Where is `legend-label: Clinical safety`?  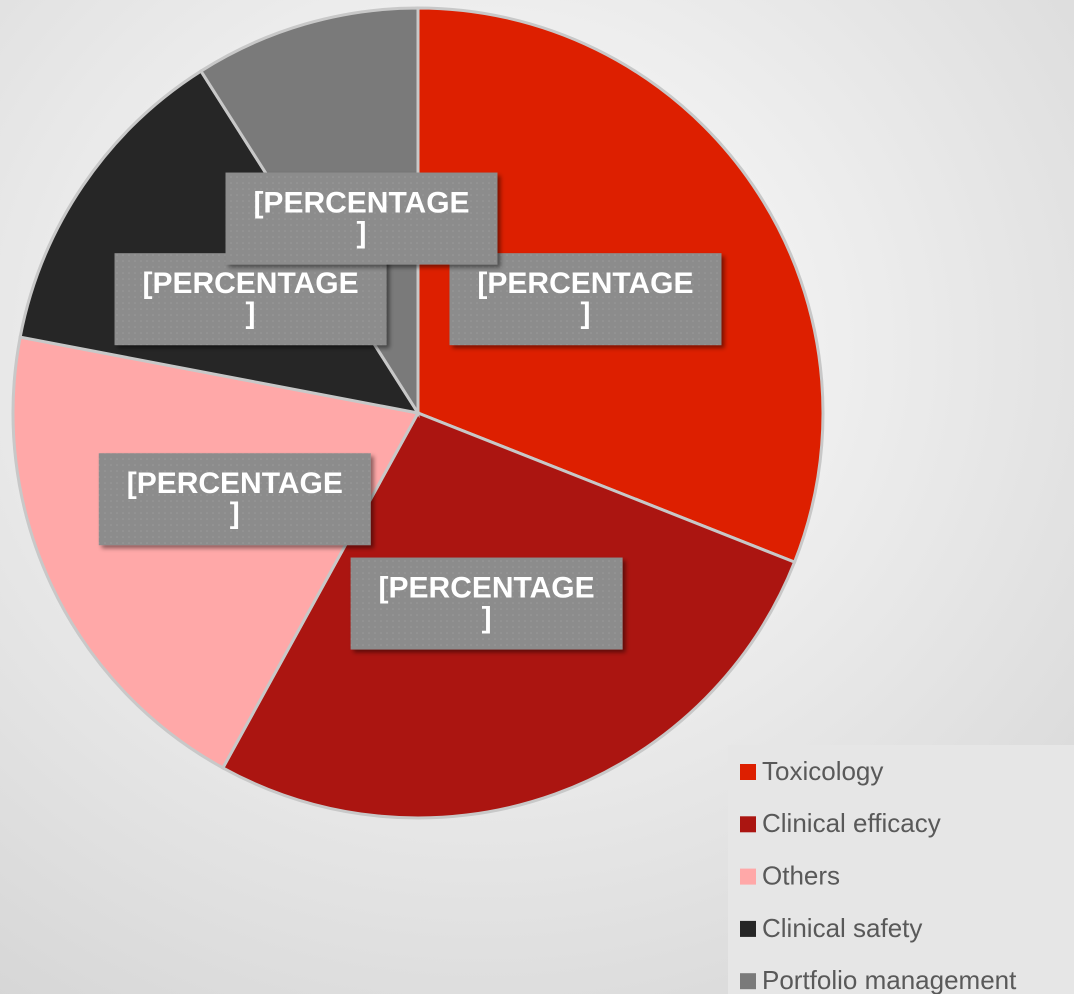
legend-label: Clinical safety is located at coordinates (842, 928).